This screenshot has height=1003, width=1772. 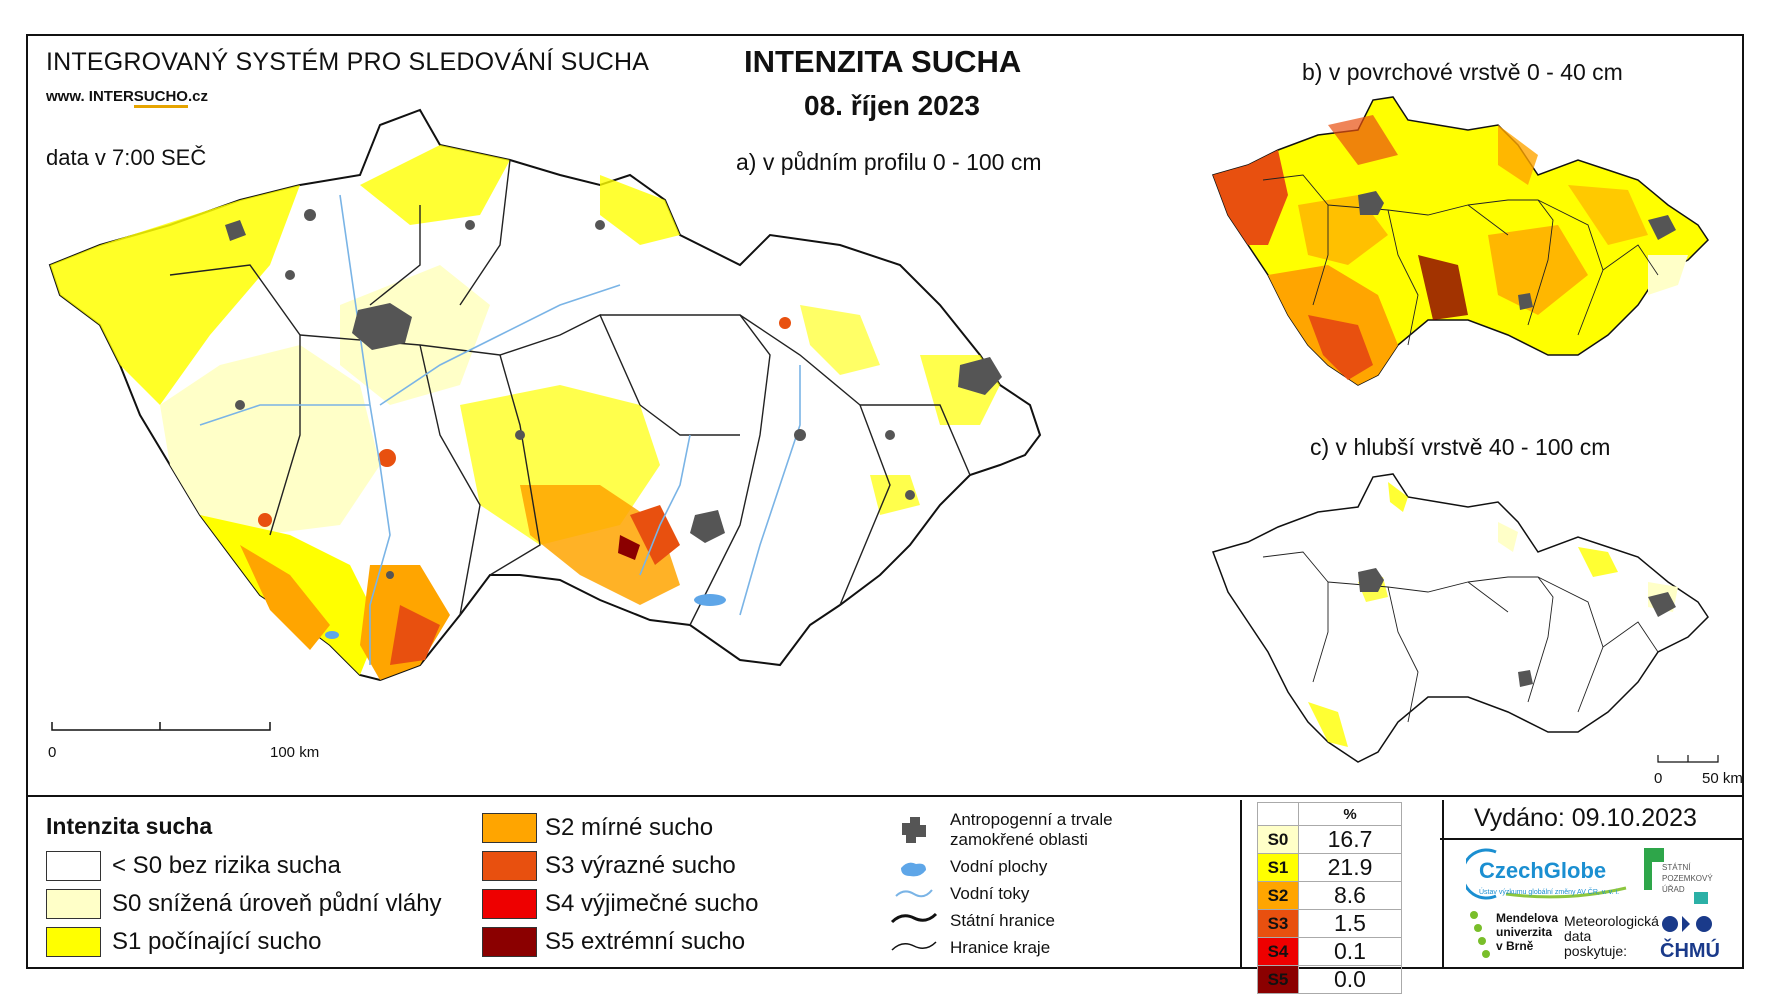 What do you see at coordinates (1592, 839) in the screenshot?
I see `issued-divider` at bounding box center [1592, 839].